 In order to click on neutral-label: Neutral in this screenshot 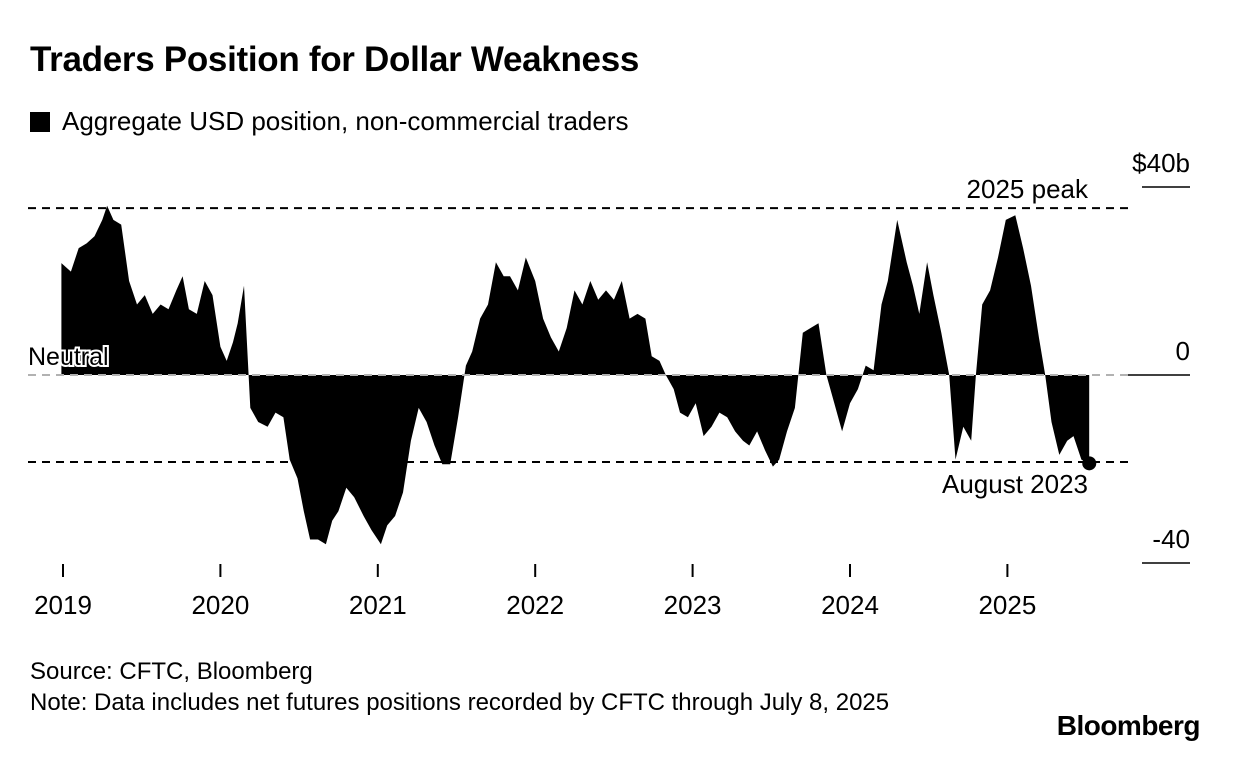, I will do `click(68, 357)`.